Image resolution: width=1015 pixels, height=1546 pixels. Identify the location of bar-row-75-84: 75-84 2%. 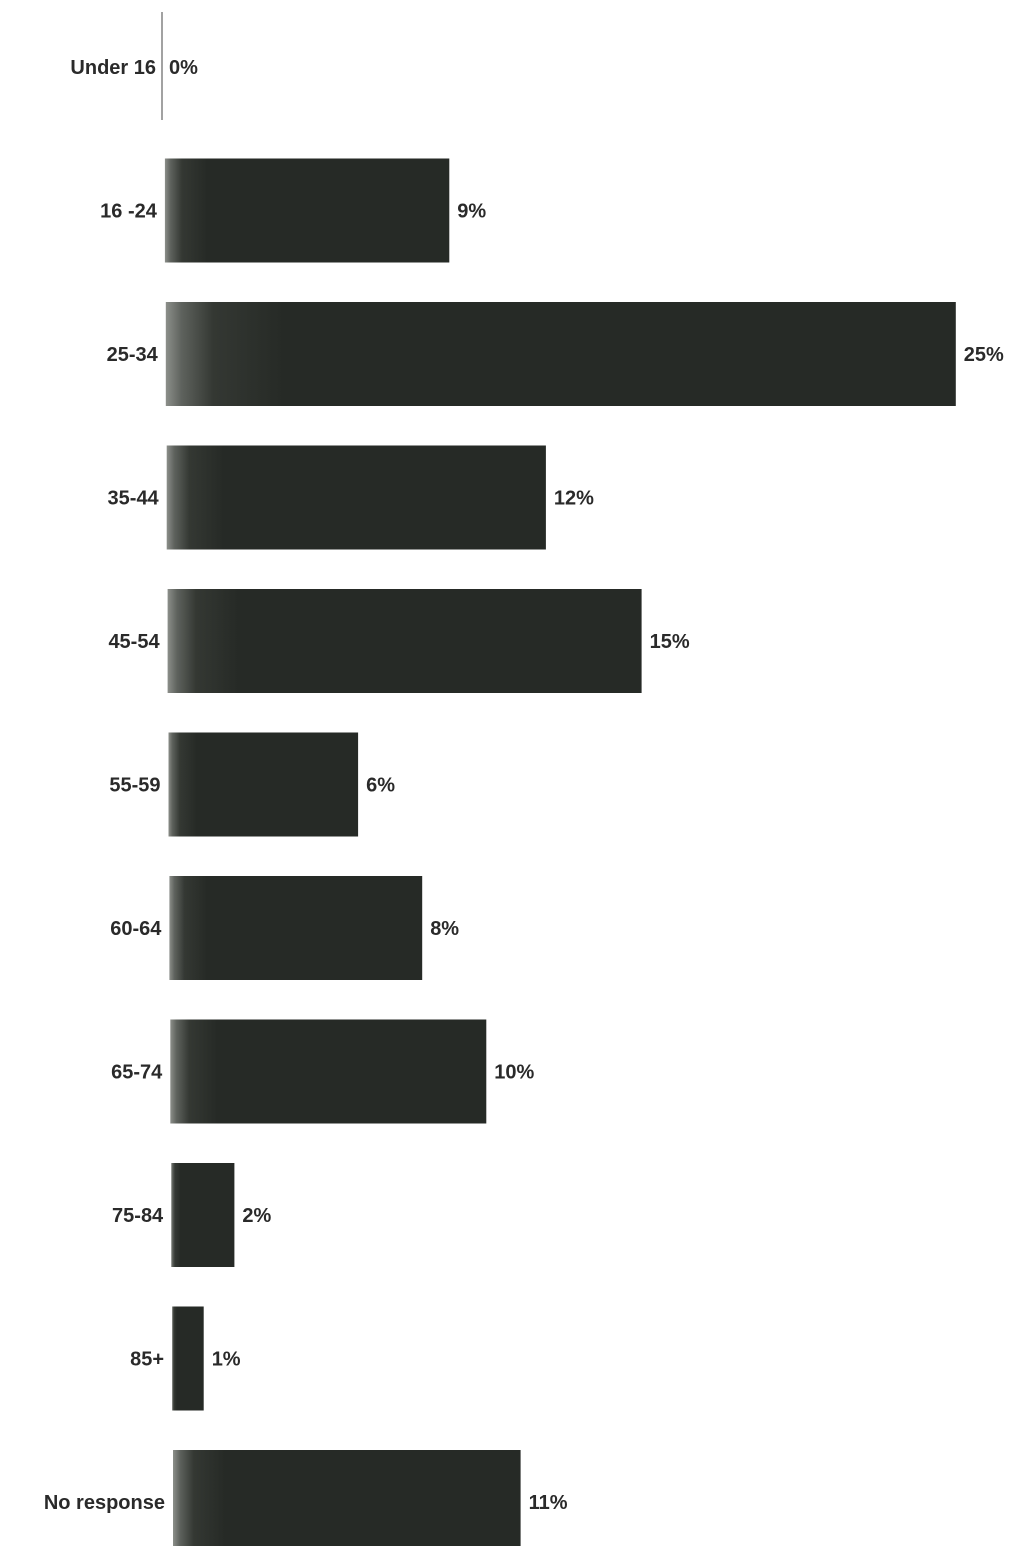
(192, 1215).